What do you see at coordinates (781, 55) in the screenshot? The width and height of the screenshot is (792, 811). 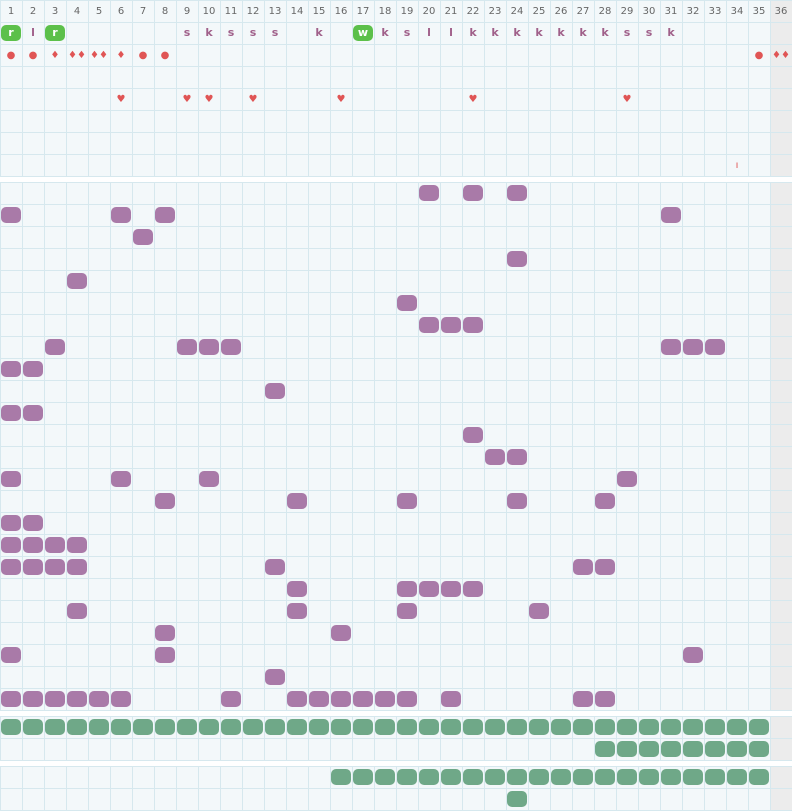 I see `icon: ♦♦` at bounding box center [781, 55].